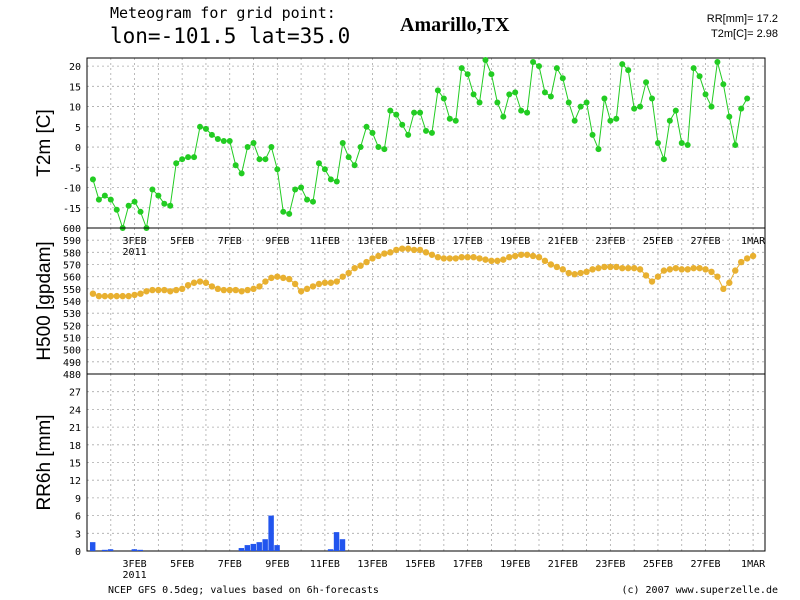 This screenshot has width=800, height=600. Describe the element at coordinates (75, 428) in the screenshot. I see `y-tick-label: 21` at that location.